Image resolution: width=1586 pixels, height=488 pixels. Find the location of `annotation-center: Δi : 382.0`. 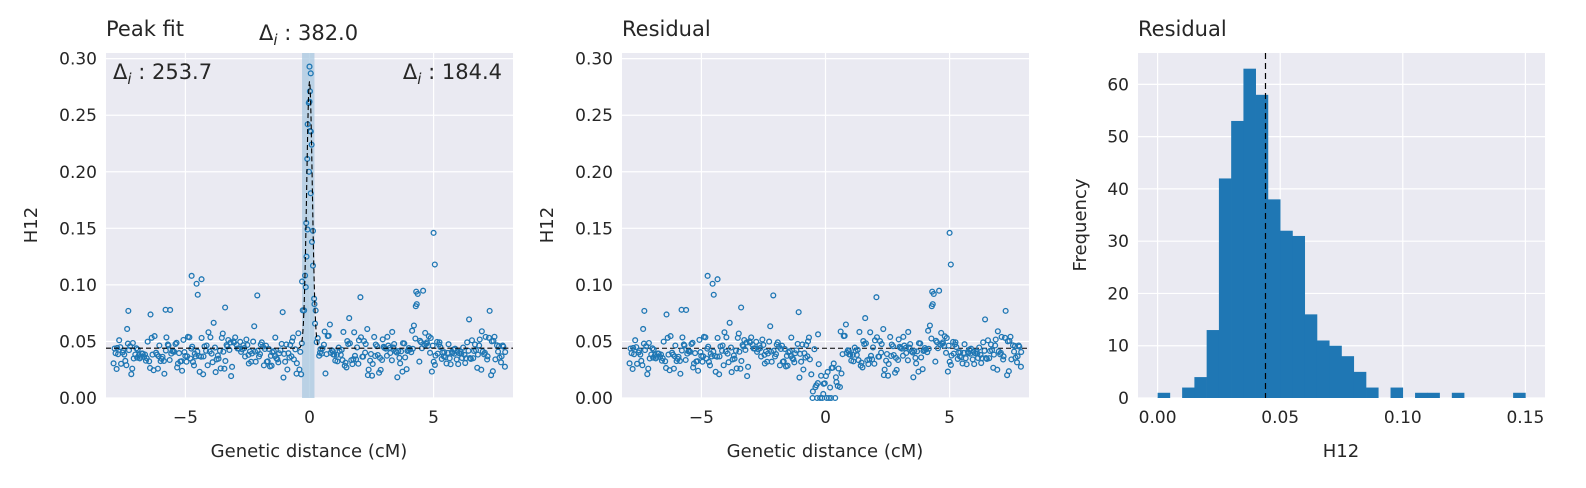

annotation-center: Δi : 382.0 is located at coordinates (308, 35).